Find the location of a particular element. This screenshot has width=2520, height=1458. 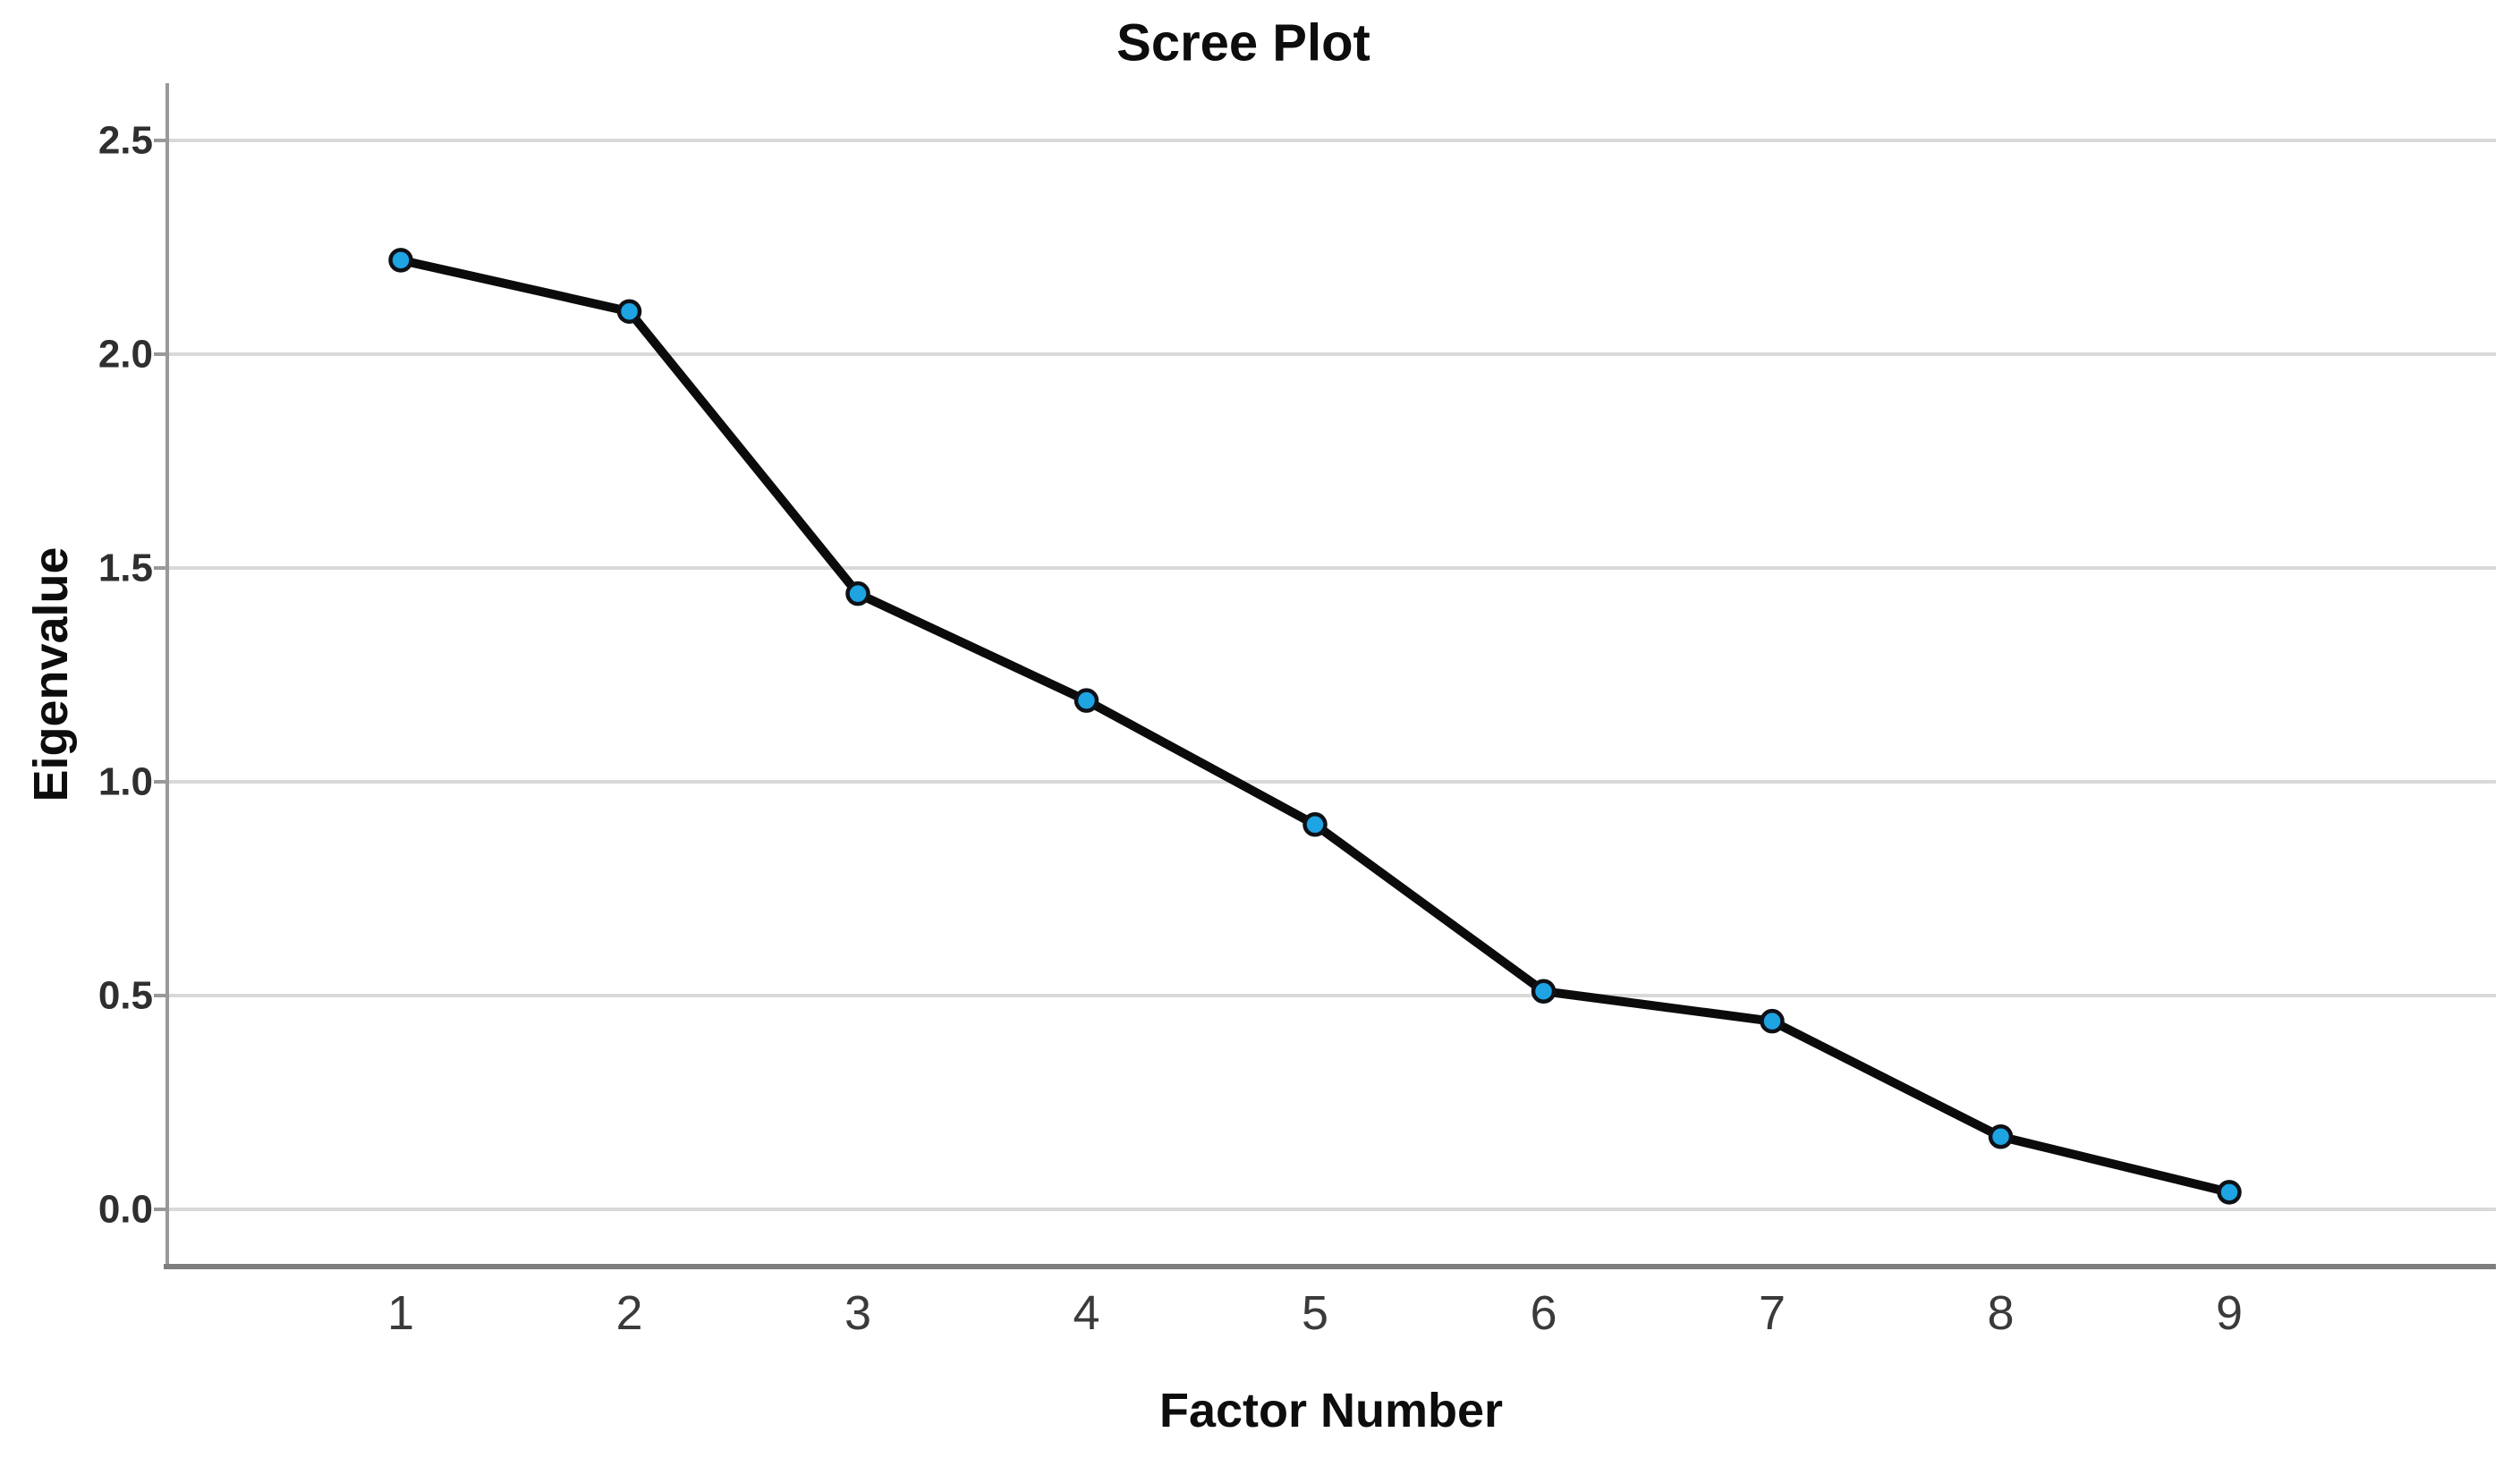

x-tick-label: 4 is located at coordinates (1086, 1313).